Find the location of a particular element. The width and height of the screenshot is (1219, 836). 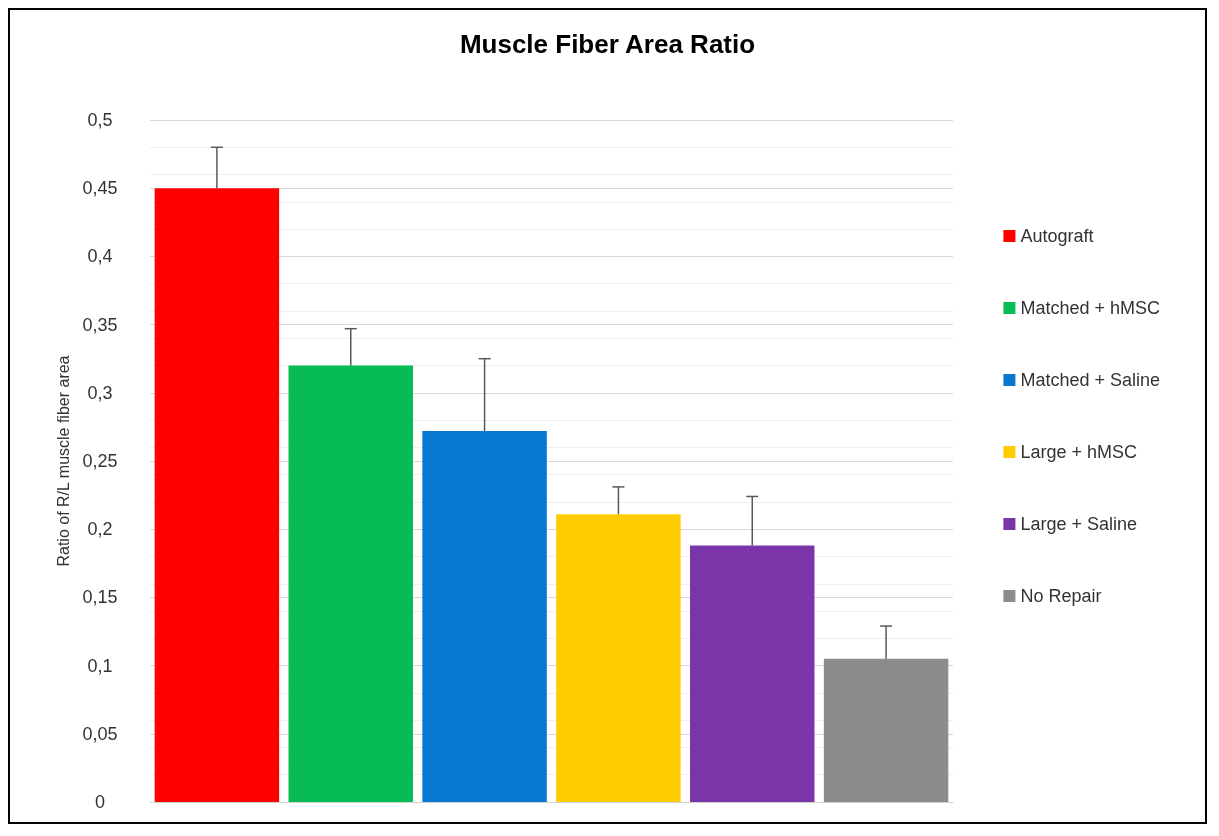

legend-label: Matched + hMSC is located at coordinates (1090, 308).